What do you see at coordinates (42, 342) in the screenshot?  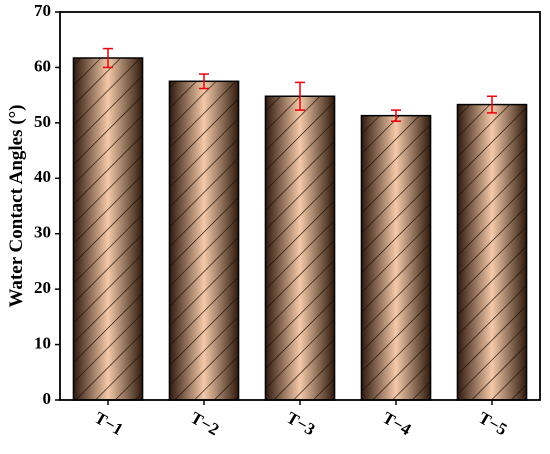 I see `y-tick-label: 10` at bounding box center [42, 342].